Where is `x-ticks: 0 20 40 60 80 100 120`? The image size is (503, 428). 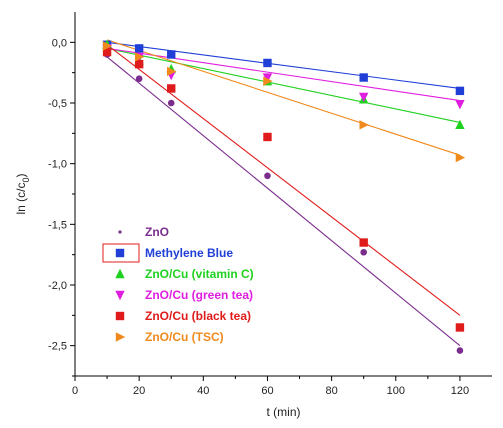 x-ticks: 0 20 40 60 80 100 120 is located at coordinates (270, 386).